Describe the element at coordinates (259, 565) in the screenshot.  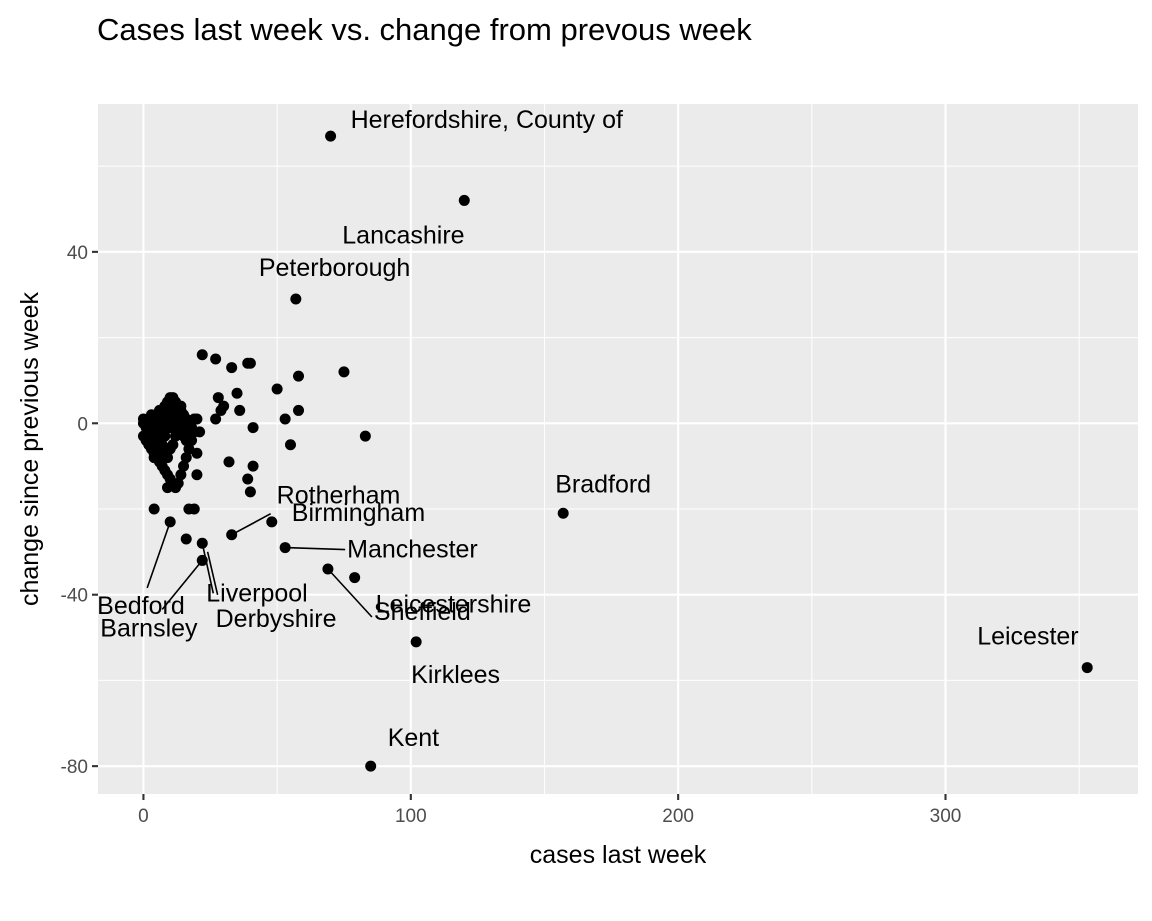
I see `label-leader-lines` at that location.